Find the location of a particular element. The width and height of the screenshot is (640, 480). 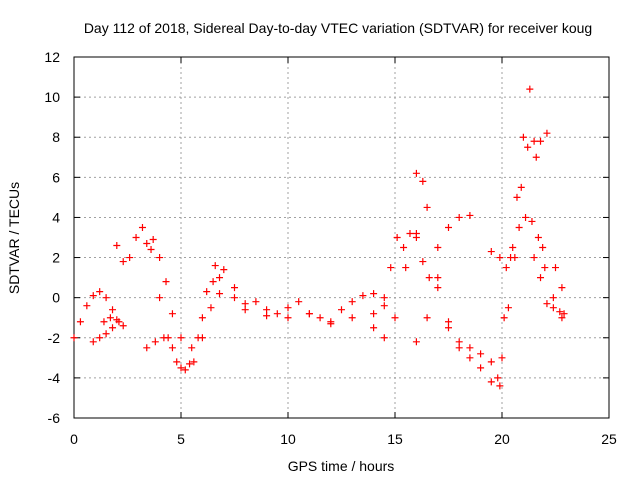

series-trace-m is located at coordinates (419, 177).